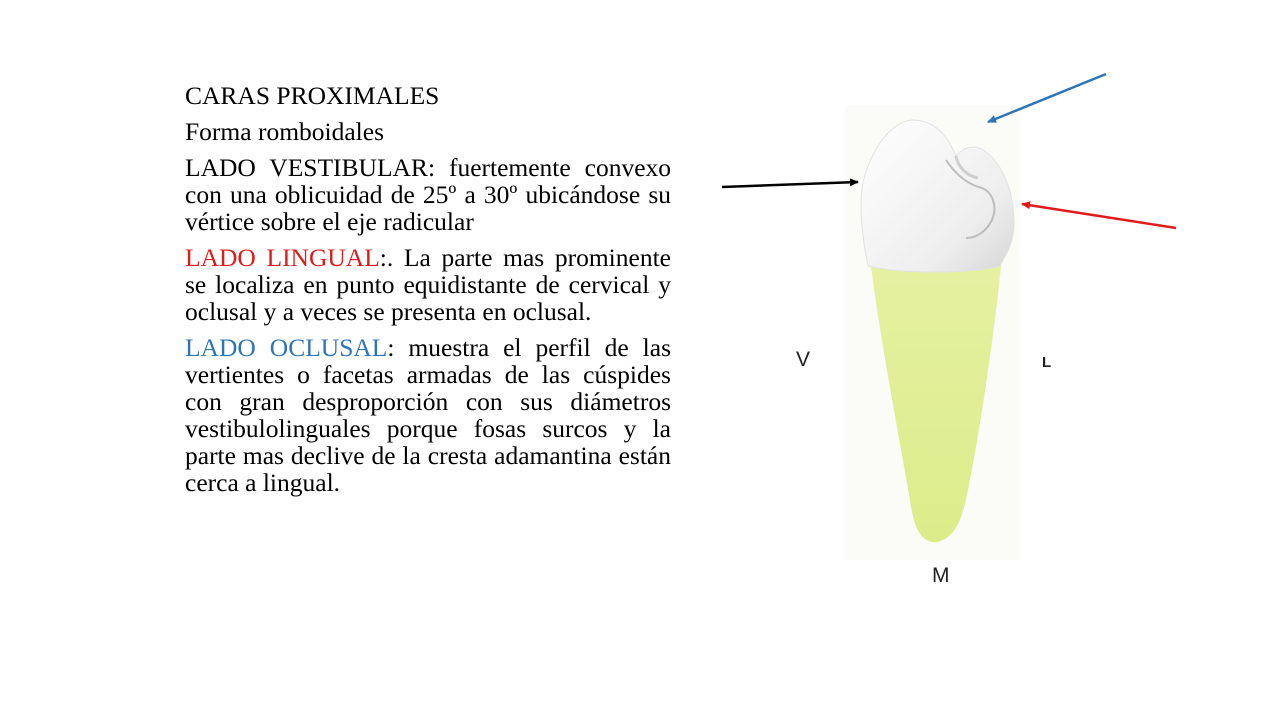 The image size is (1280, 720). Describe the element at coordinates (936, 398) in the screenshot. I see `tooth-root` at that location.